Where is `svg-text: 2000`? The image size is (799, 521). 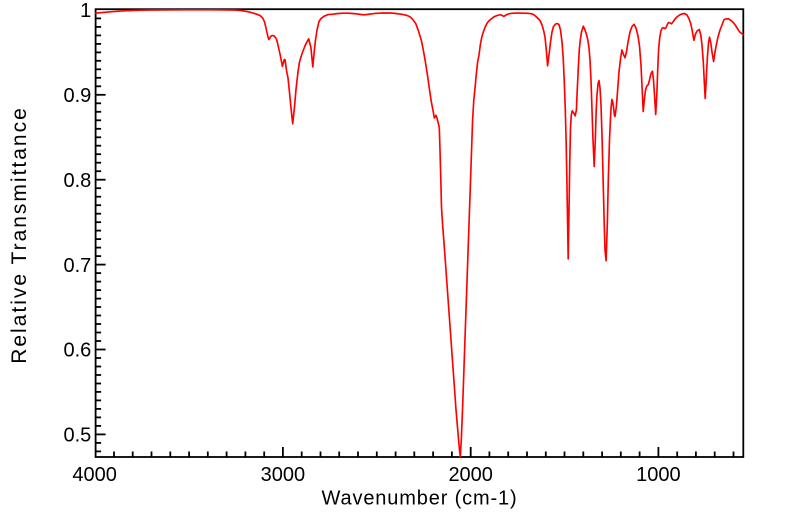 svg-text: 2000 is located at coordinates (470, 475).